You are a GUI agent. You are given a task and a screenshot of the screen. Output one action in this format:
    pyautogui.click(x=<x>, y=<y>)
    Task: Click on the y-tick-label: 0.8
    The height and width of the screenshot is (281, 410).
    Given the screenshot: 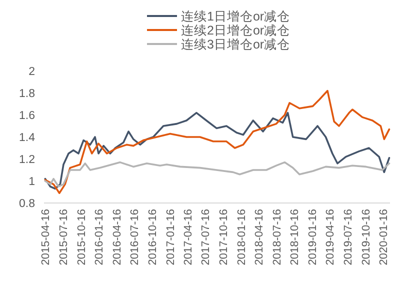 What is the action you would take?
    pyautogui.click(x=27, y=204)
    